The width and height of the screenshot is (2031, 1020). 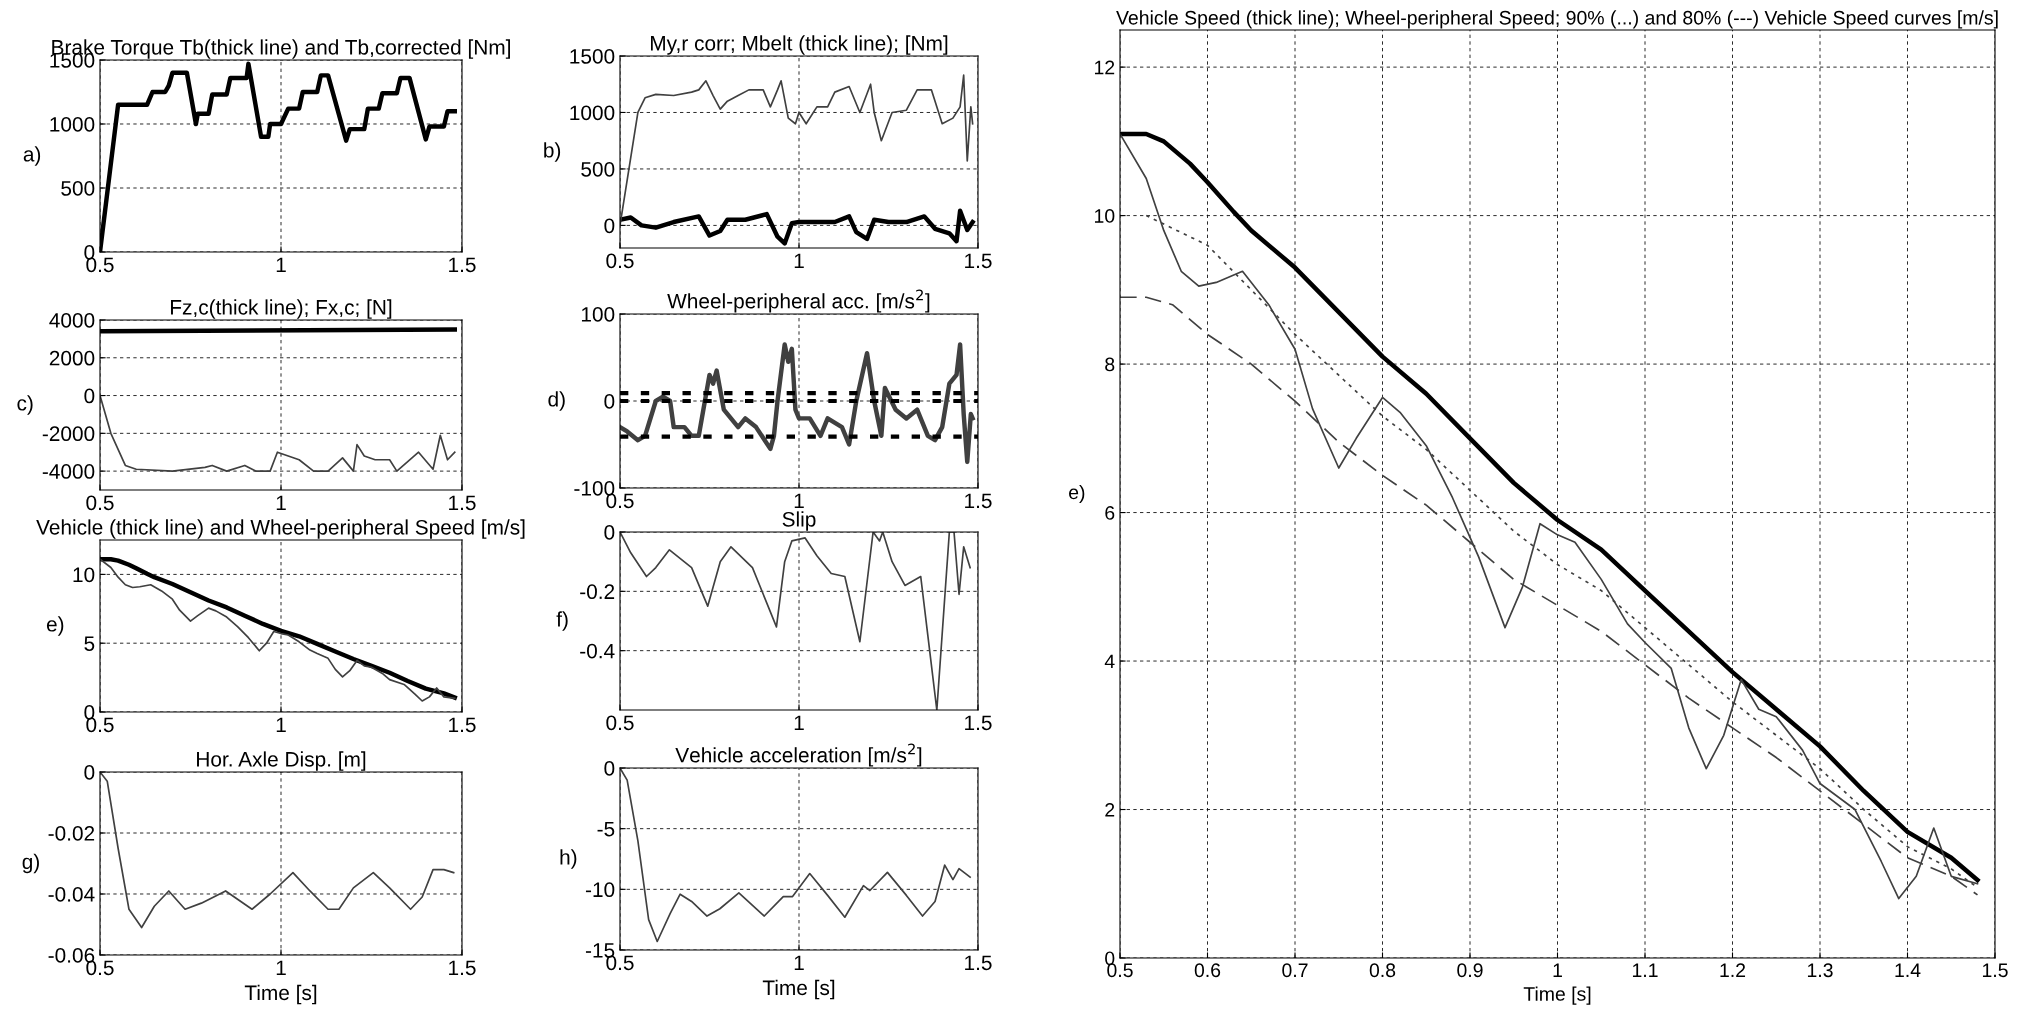 I want to click on y-axis-title: g), so click(x=30, y=863).